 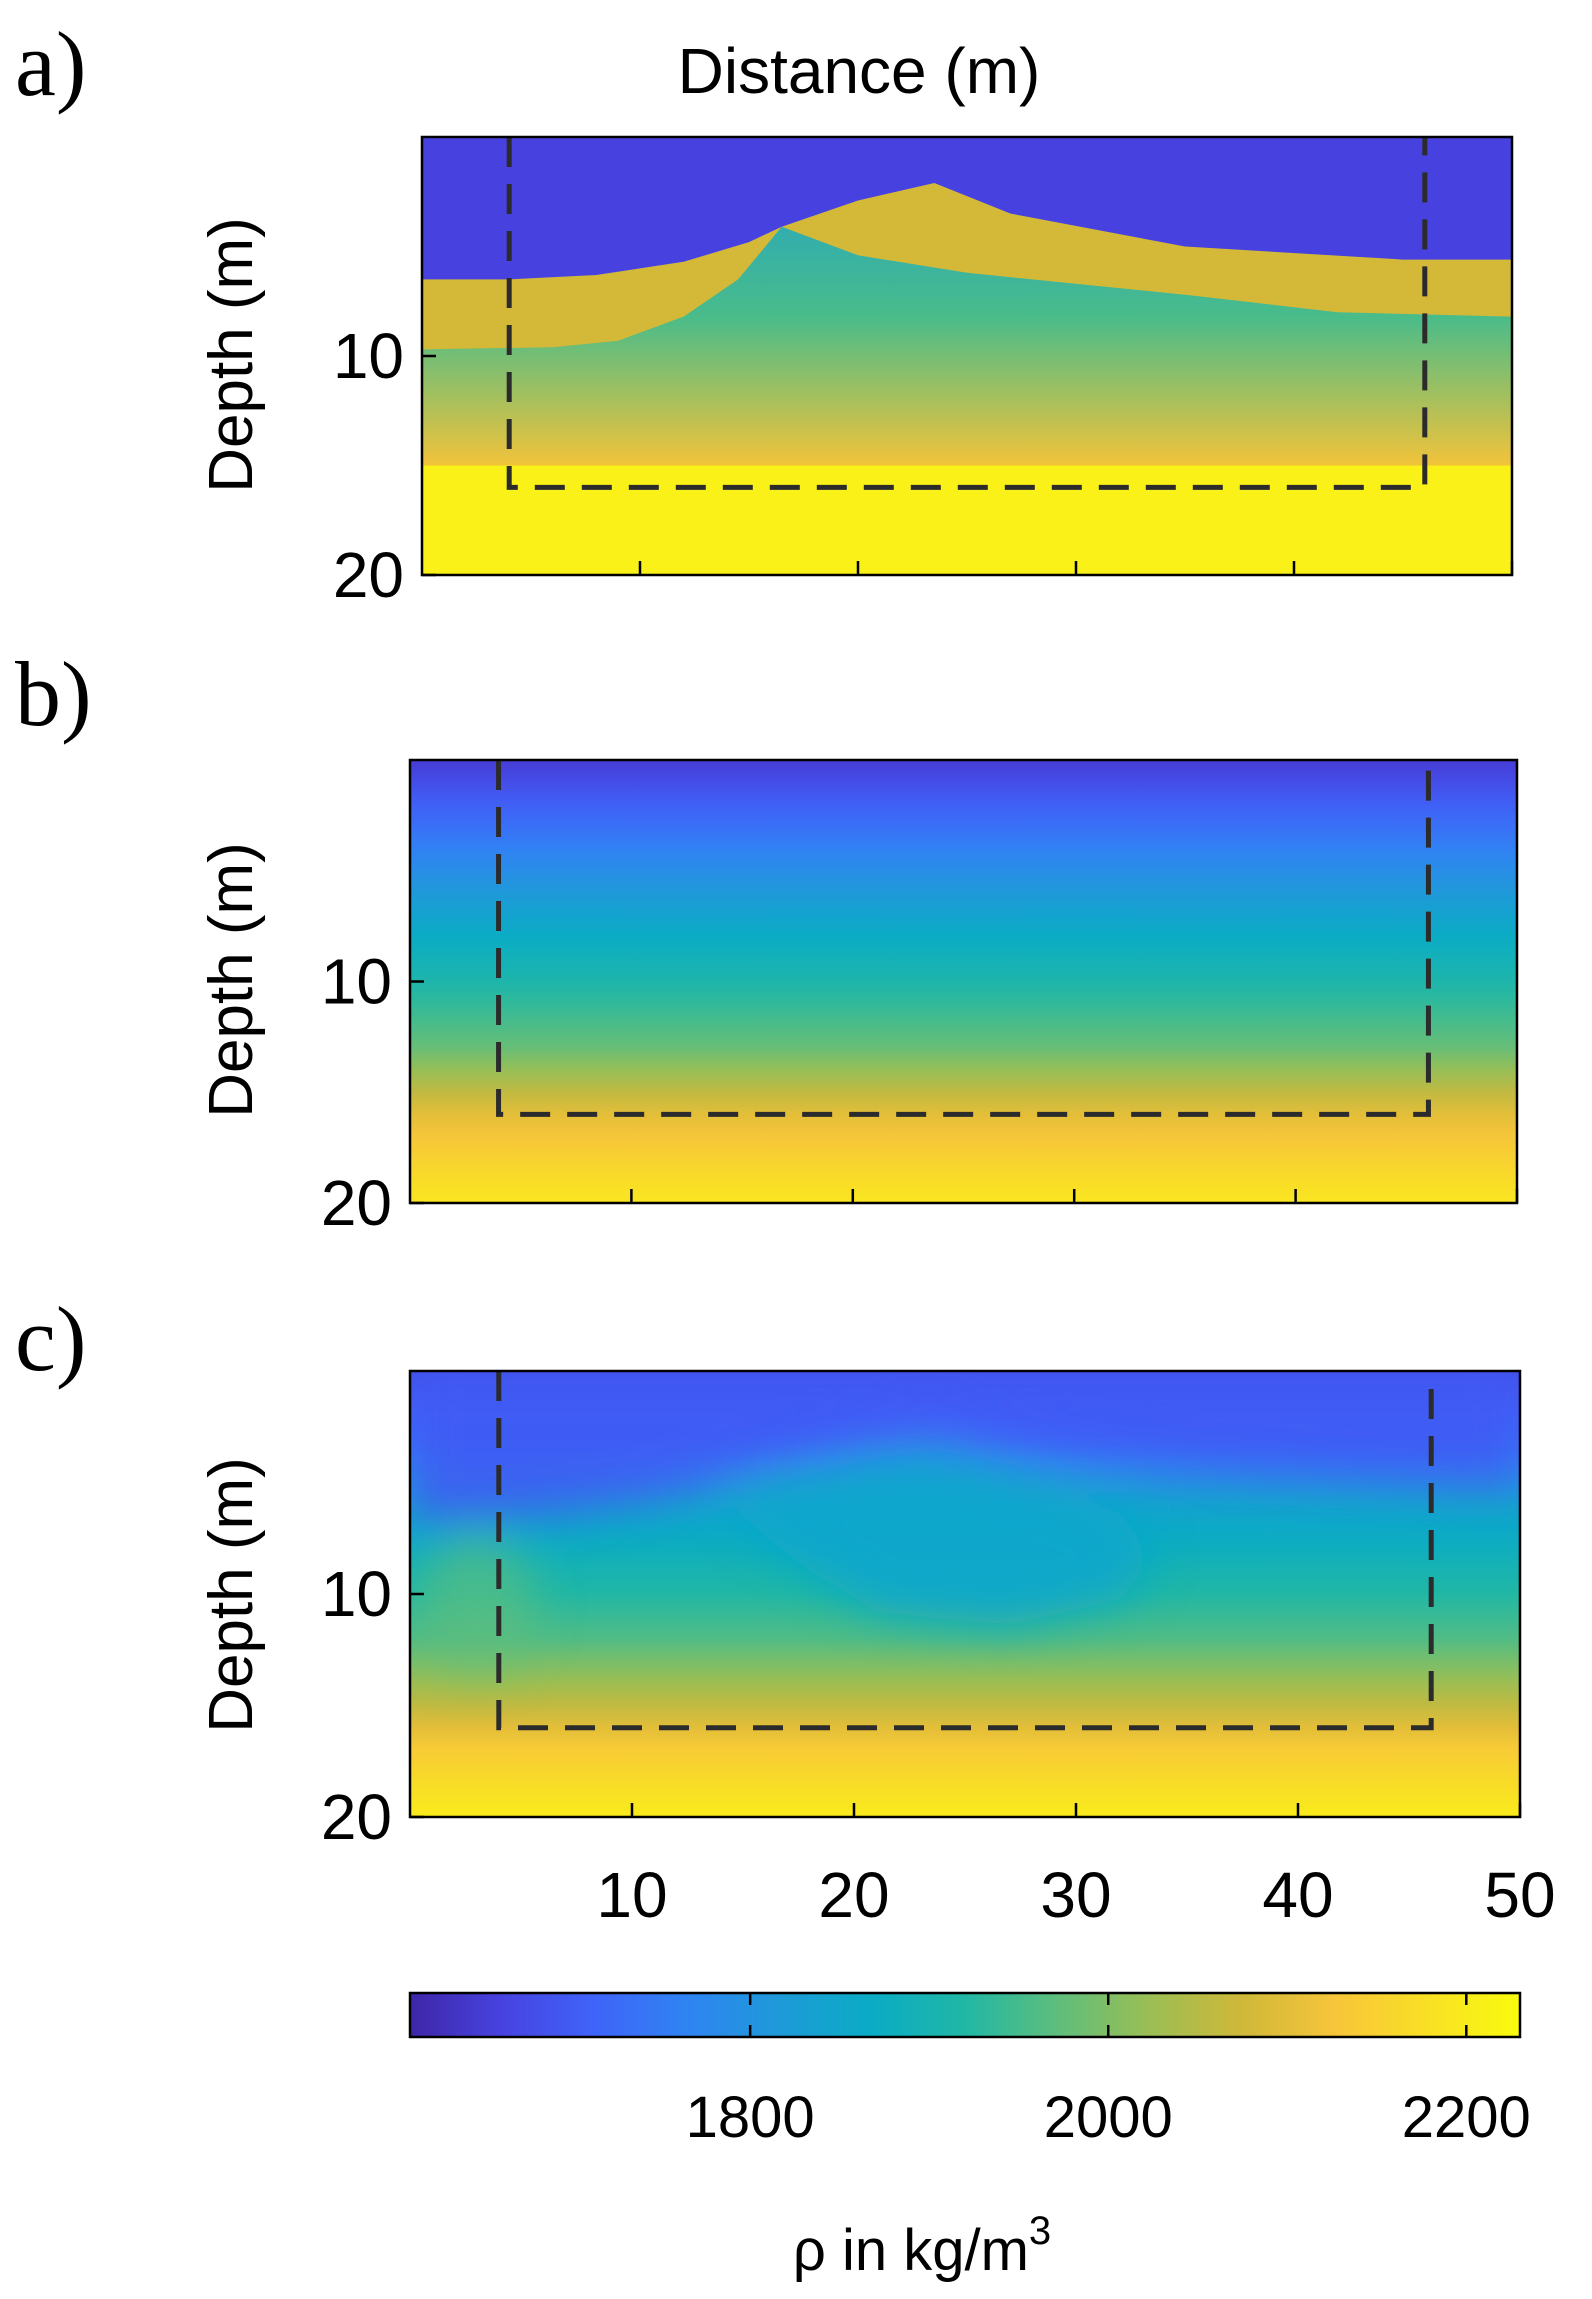 I want to click on y-axis-label-a: Depth (m), so click(x=231, y=355).